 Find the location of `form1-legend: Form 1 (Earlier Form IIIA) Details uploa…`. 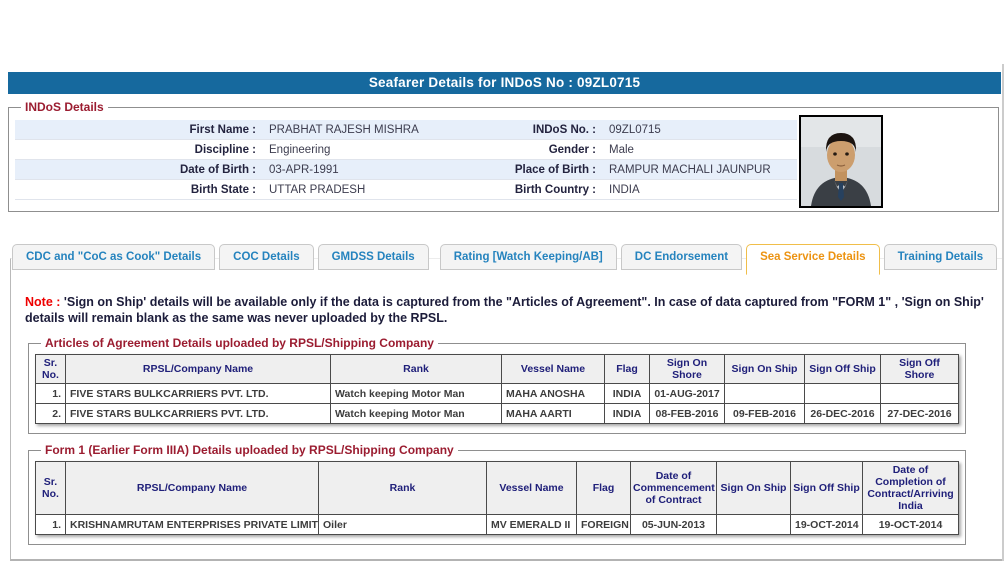

form1-legend: Form 1 (Earlier Form IIIA) Details uploa… is located at coordinates (249, 450).